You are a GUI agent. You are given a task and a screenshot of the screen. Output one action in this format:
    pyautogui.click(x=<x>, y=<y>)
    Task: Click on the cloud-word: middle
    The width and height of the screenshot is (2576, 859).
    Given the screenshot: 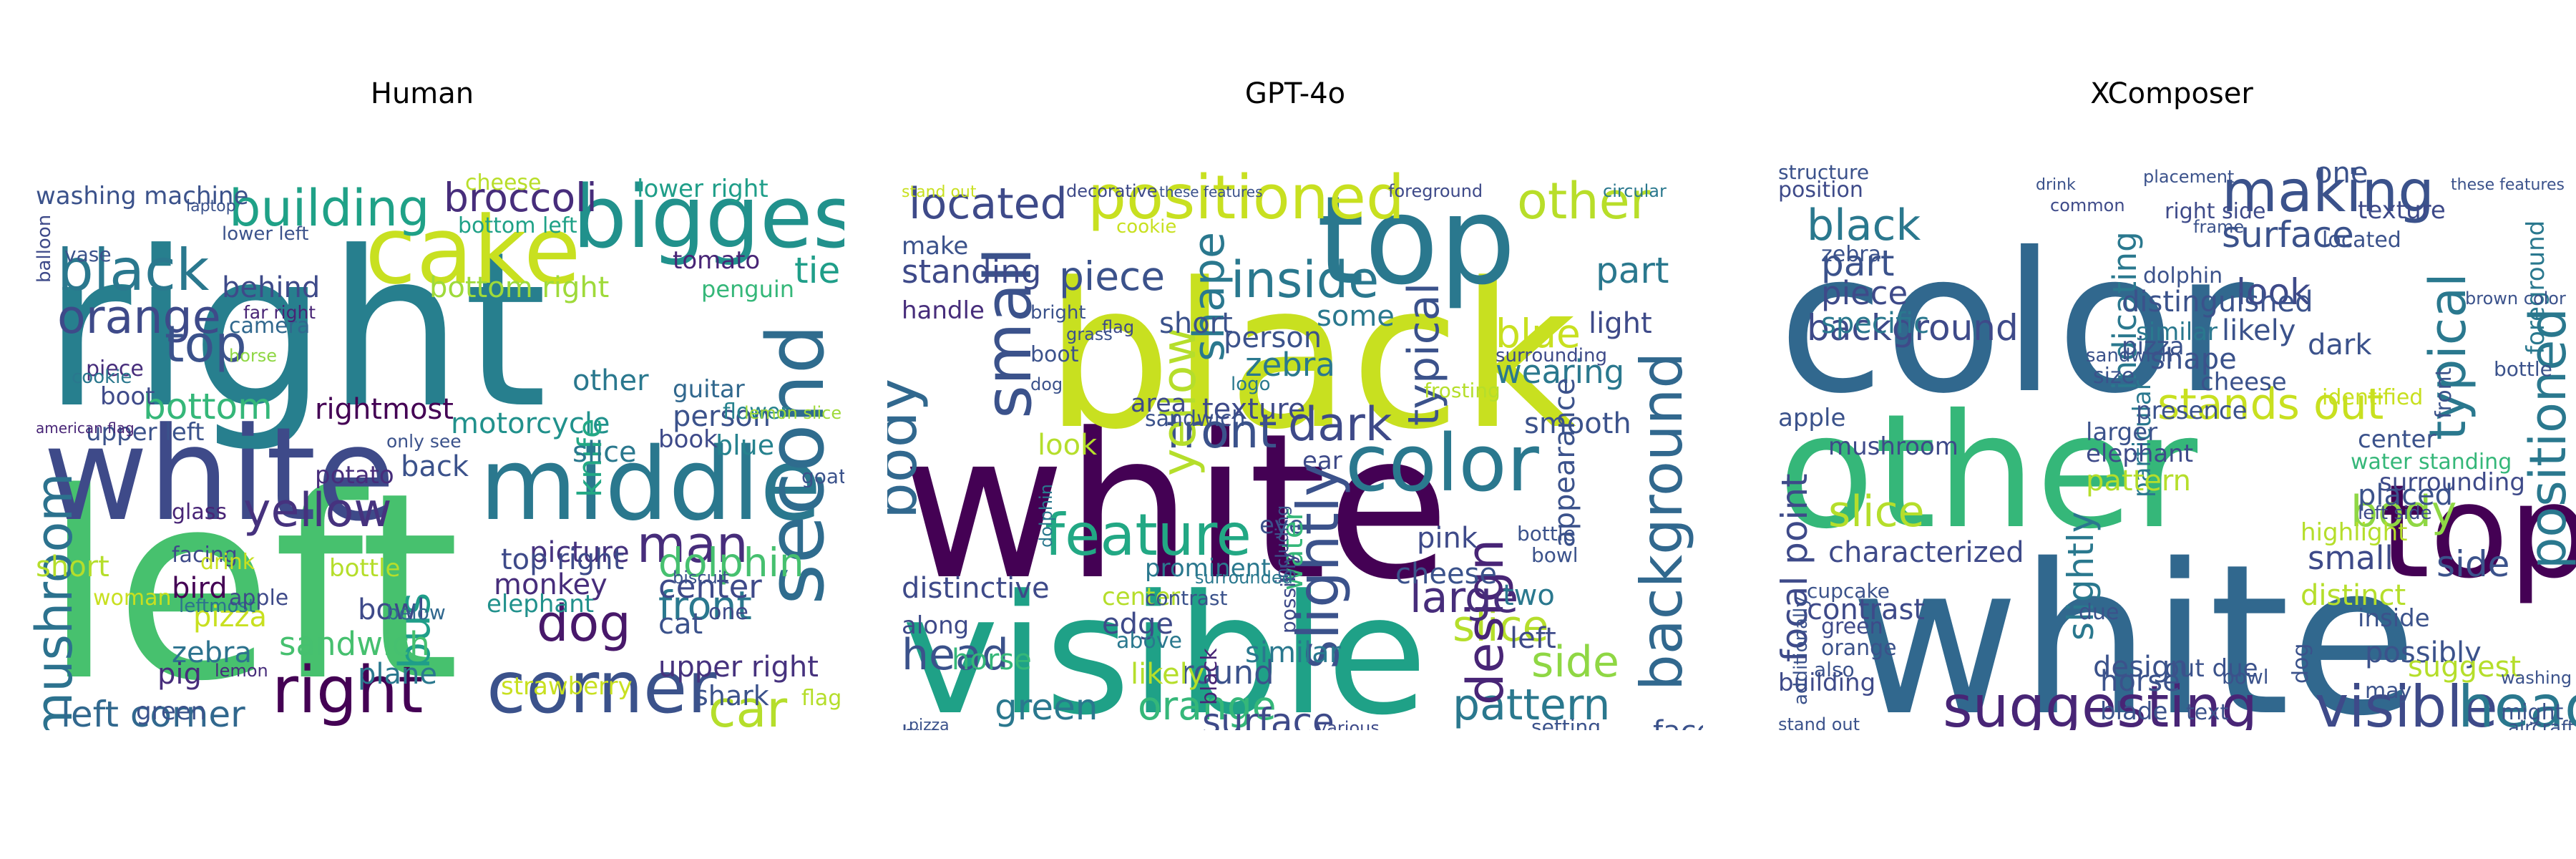 What is the action you would take?
    pyautogui.click(x=650, y=485)
    